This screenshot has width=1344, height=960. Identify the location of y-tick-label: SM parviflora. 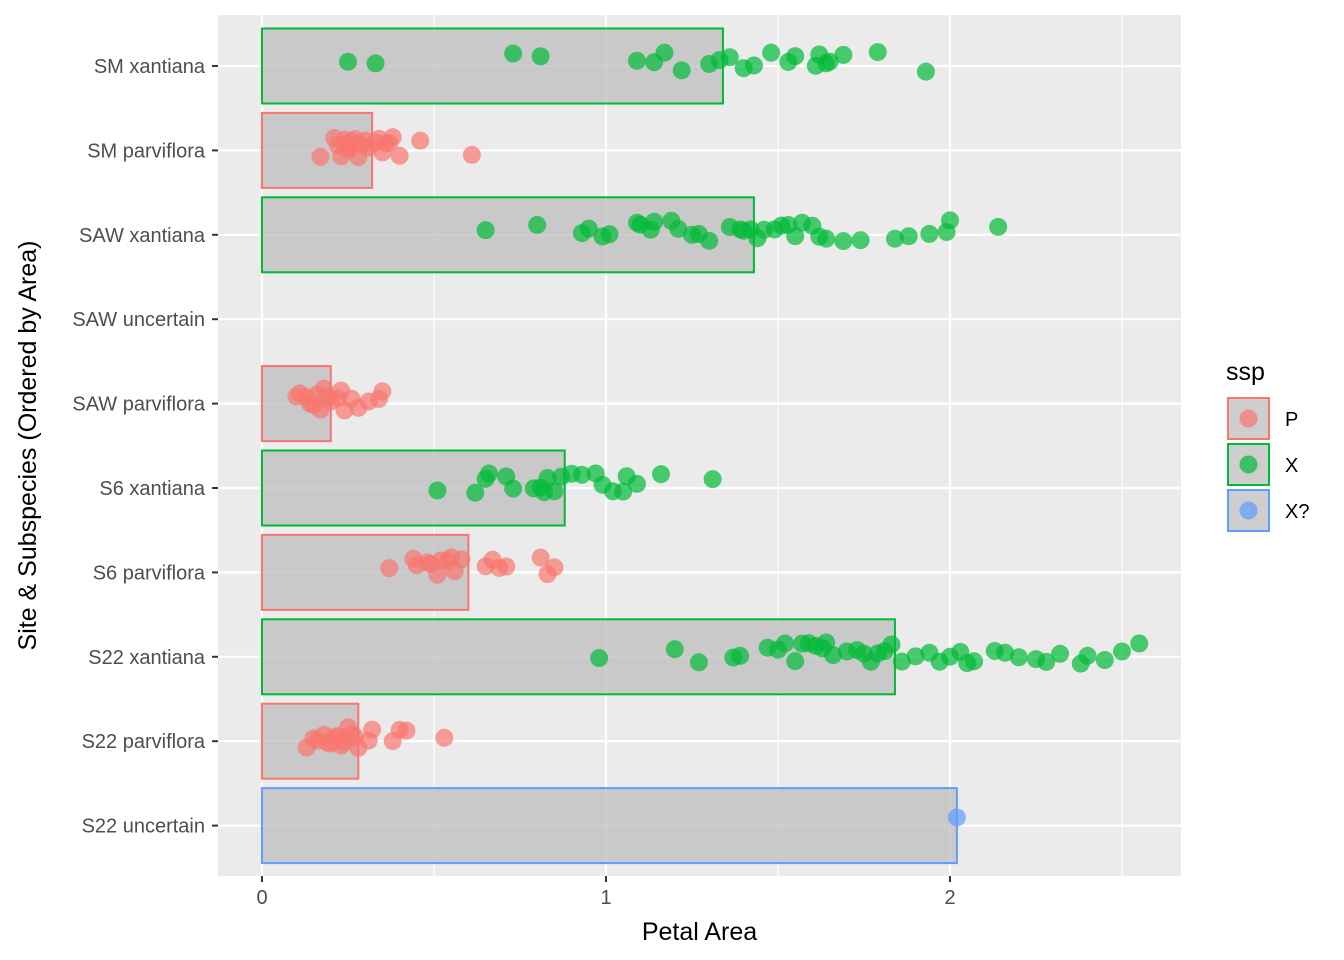
(146, 151).